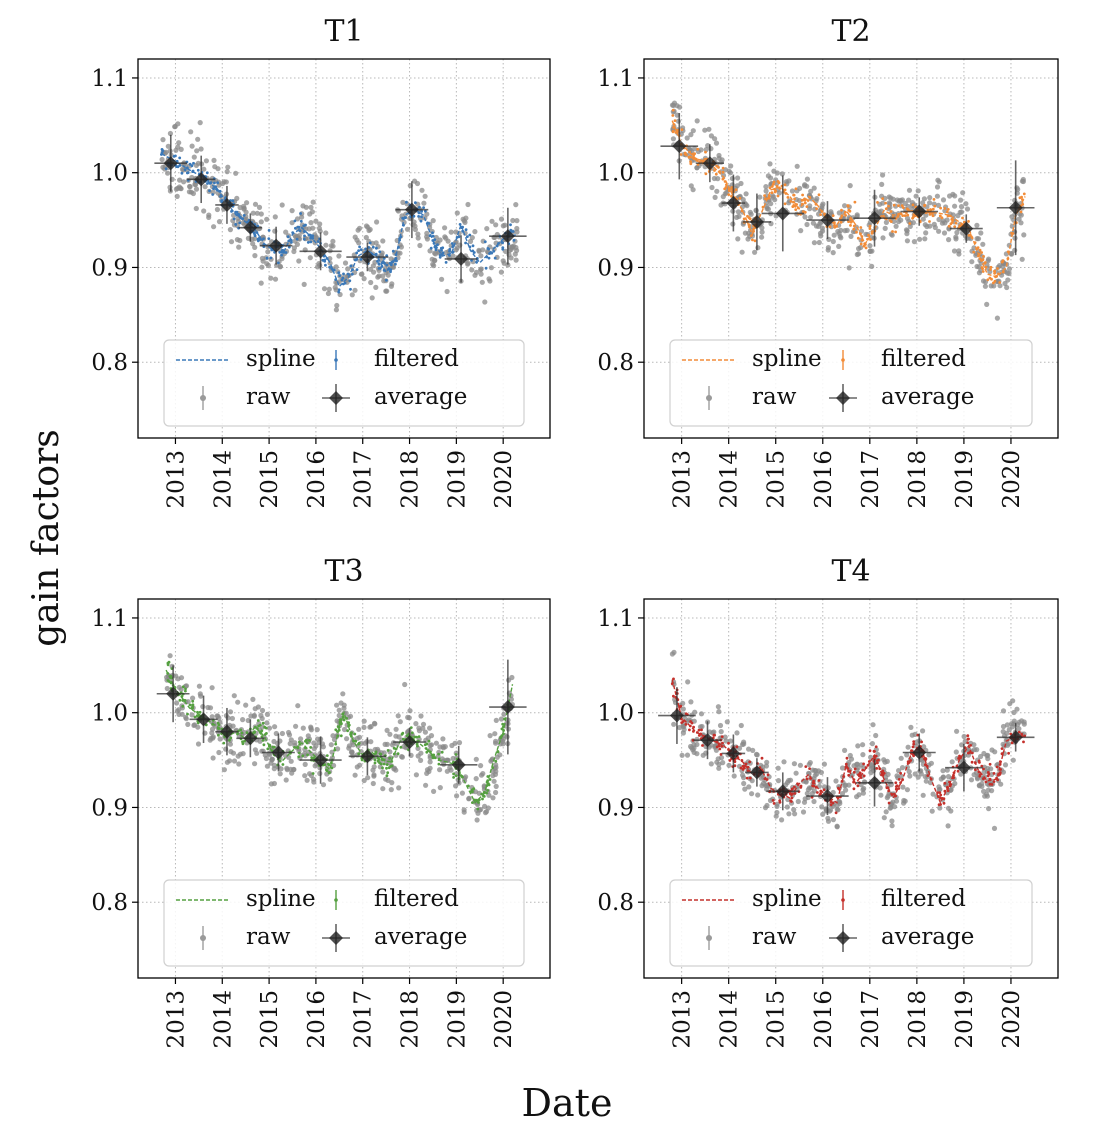  Describe the element at coordinates (777, 479) in the screenshot. I see `x-tick-label: 2015` at that location.